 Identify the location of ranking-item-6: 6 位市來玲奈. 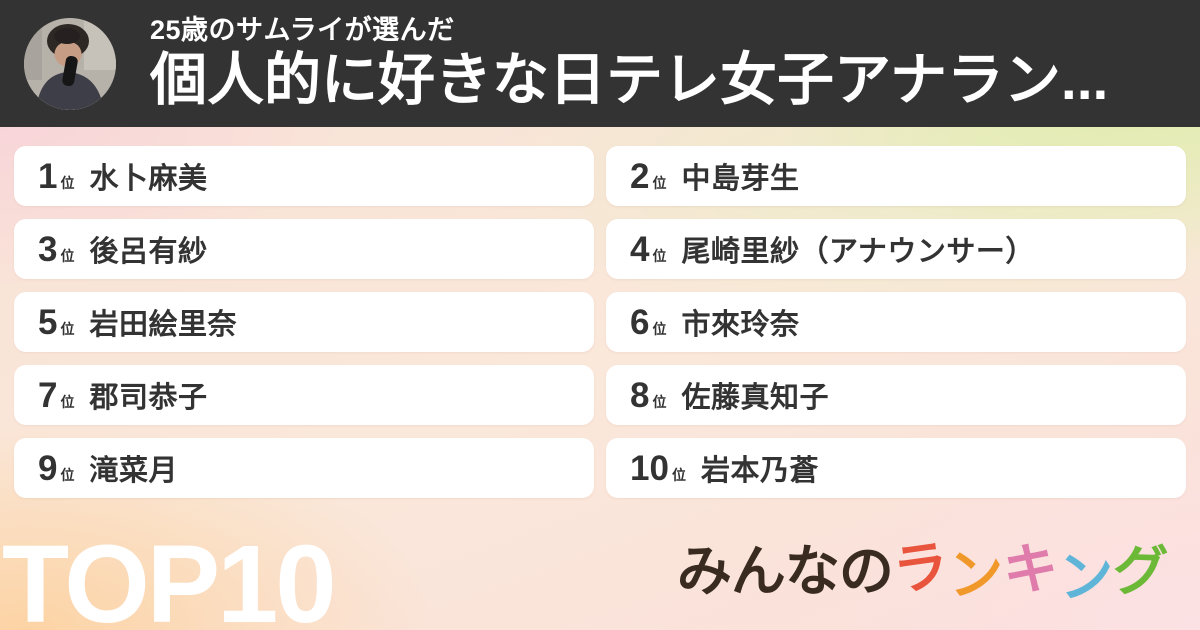
(896, 322).